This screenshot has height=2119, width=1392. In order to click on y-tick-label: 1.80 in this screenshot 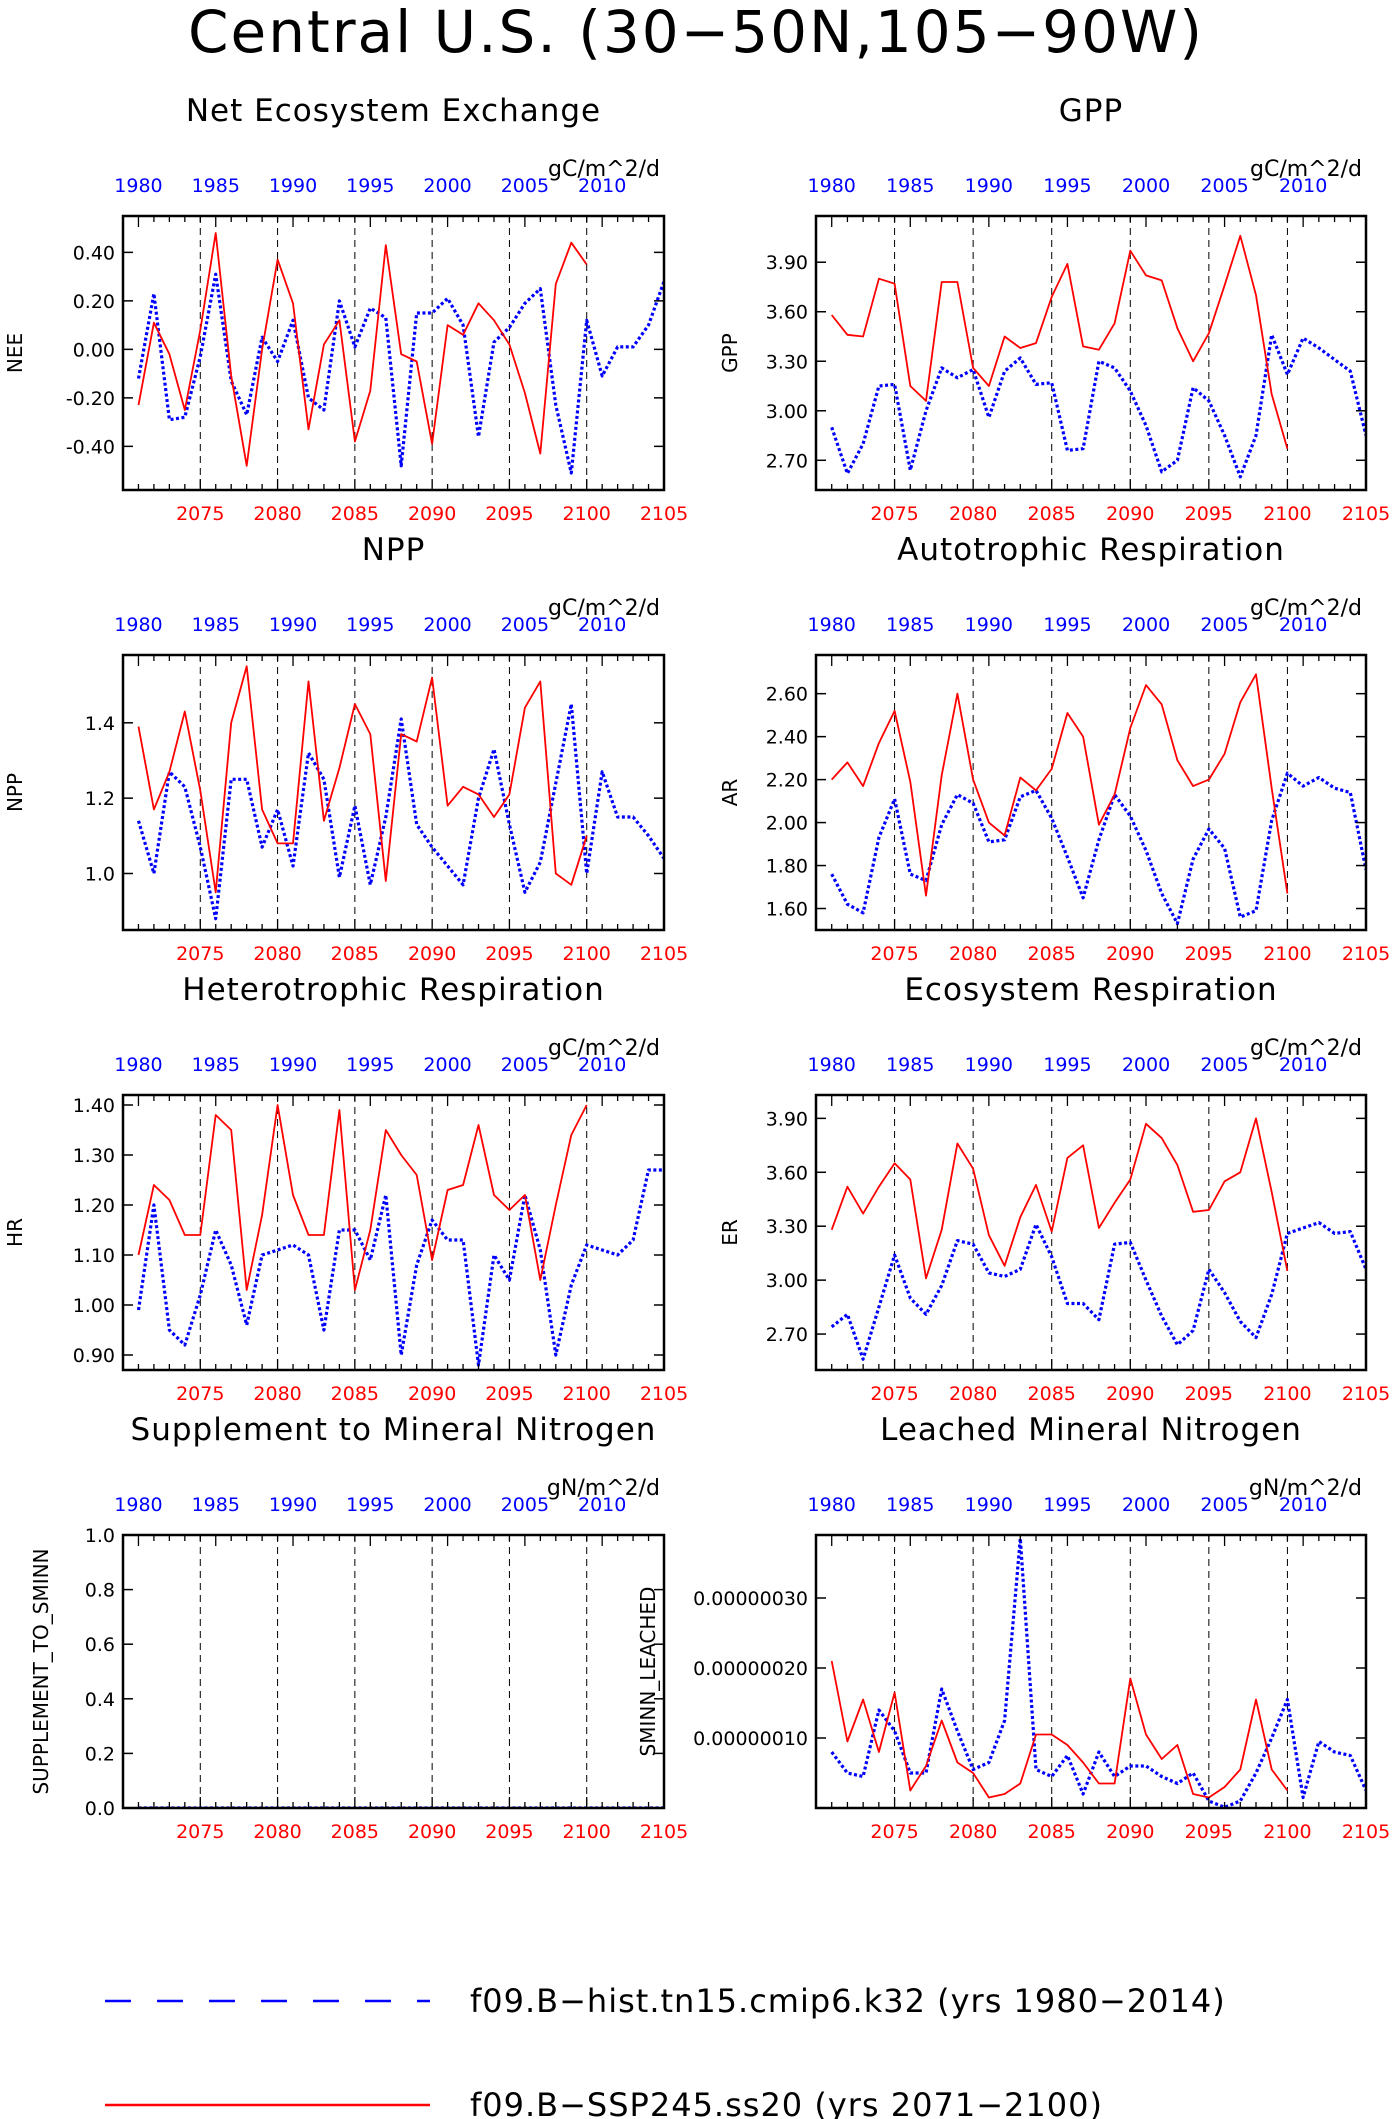, I will do `click(787, 867)`.